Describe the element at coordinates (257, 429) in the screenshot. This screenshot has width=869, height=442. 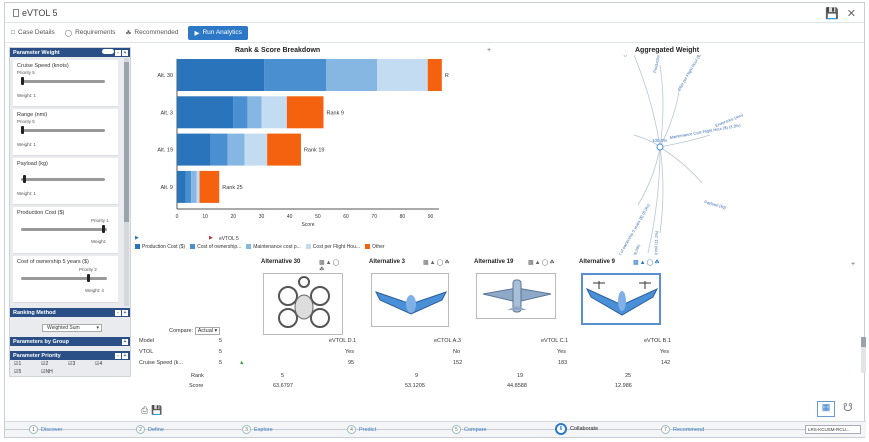
I see `step-explore: 3 Explore` at that location.